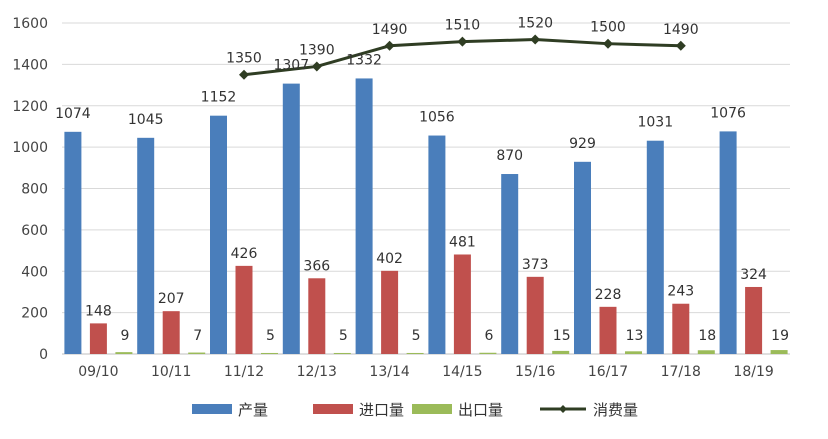  Describe the element at coordinates (681, 372) in the screenshot. I see `x-tick-label: 17/18` at that location.